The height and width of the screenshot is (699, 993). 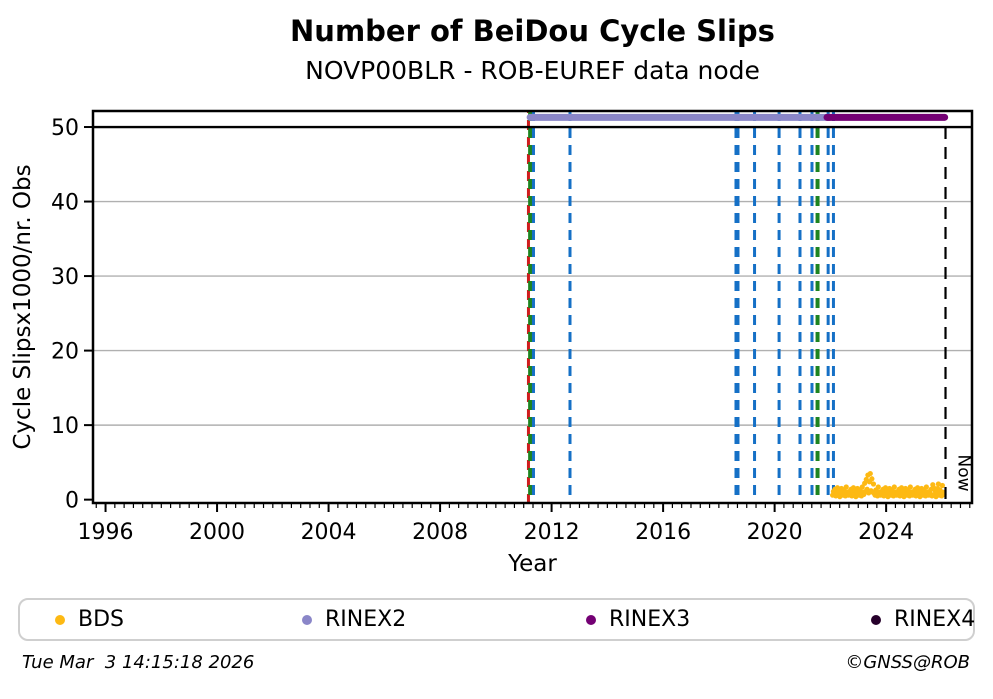 I want to click on legend-item-bds: BDS, so click(x=89, y=619).